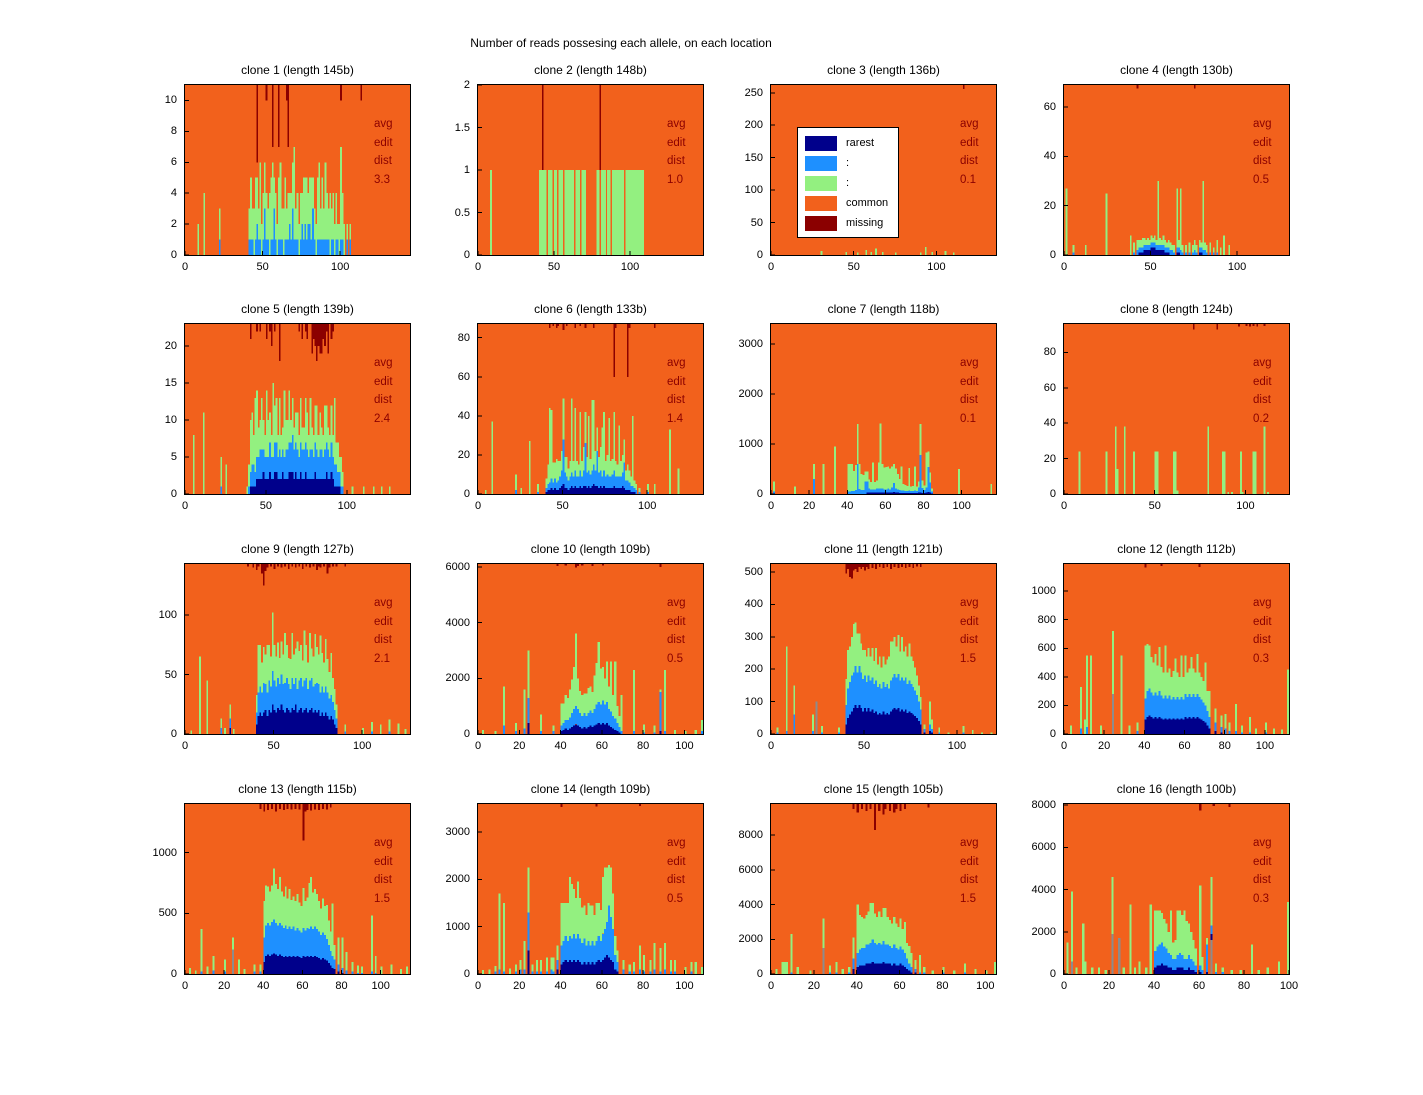  What do you see at coordinates (1176, 649) in the screenshot?
I see `plot-area-clone-12: avg edit dist 0.3` at bounding box center [1176, 649].